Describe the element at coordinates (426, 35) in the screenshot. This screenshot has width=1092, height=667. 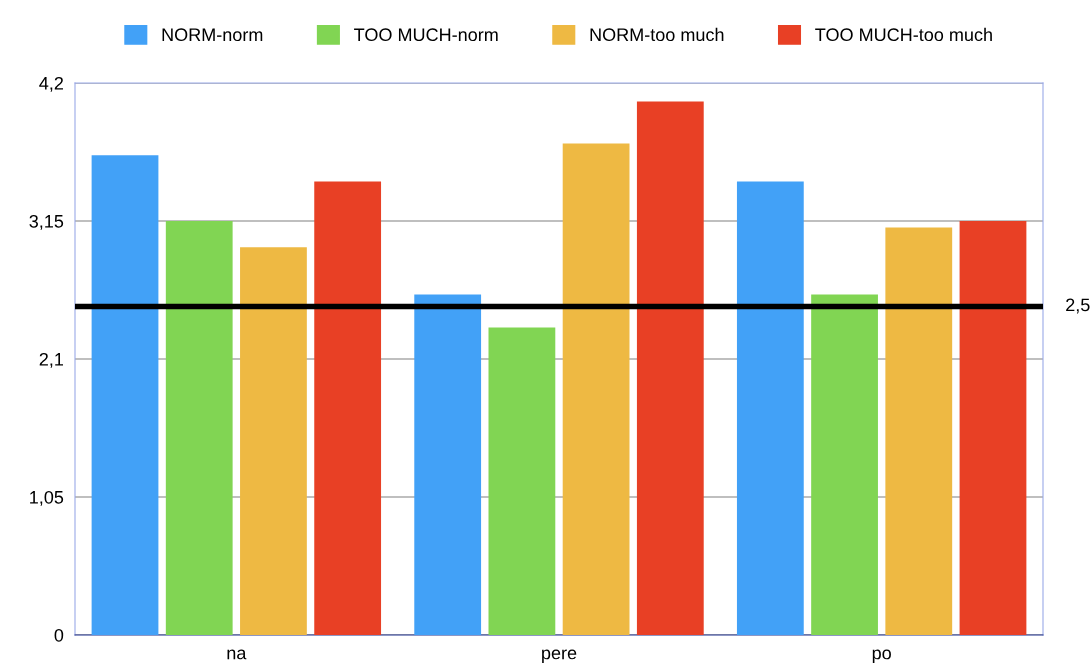
I see `legend-label: TOO MUCH-norm` at that location.